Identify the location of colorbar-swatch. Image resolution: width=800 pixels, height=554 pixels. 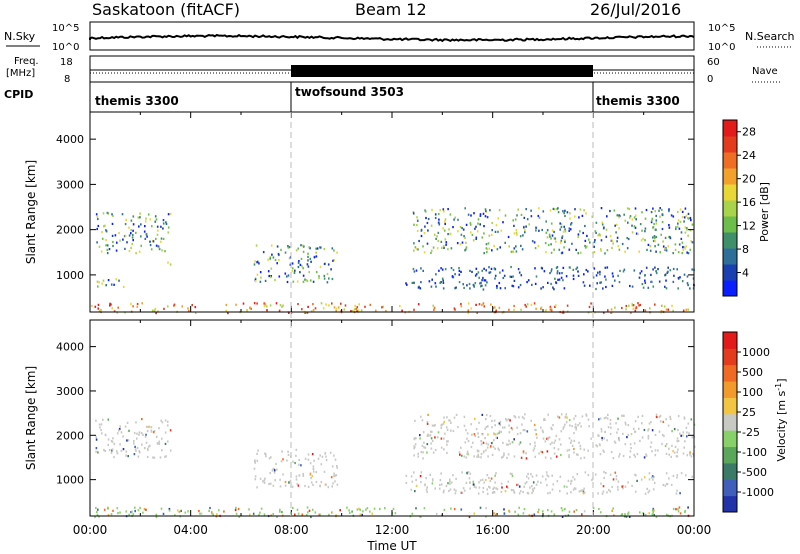
(730, 160).